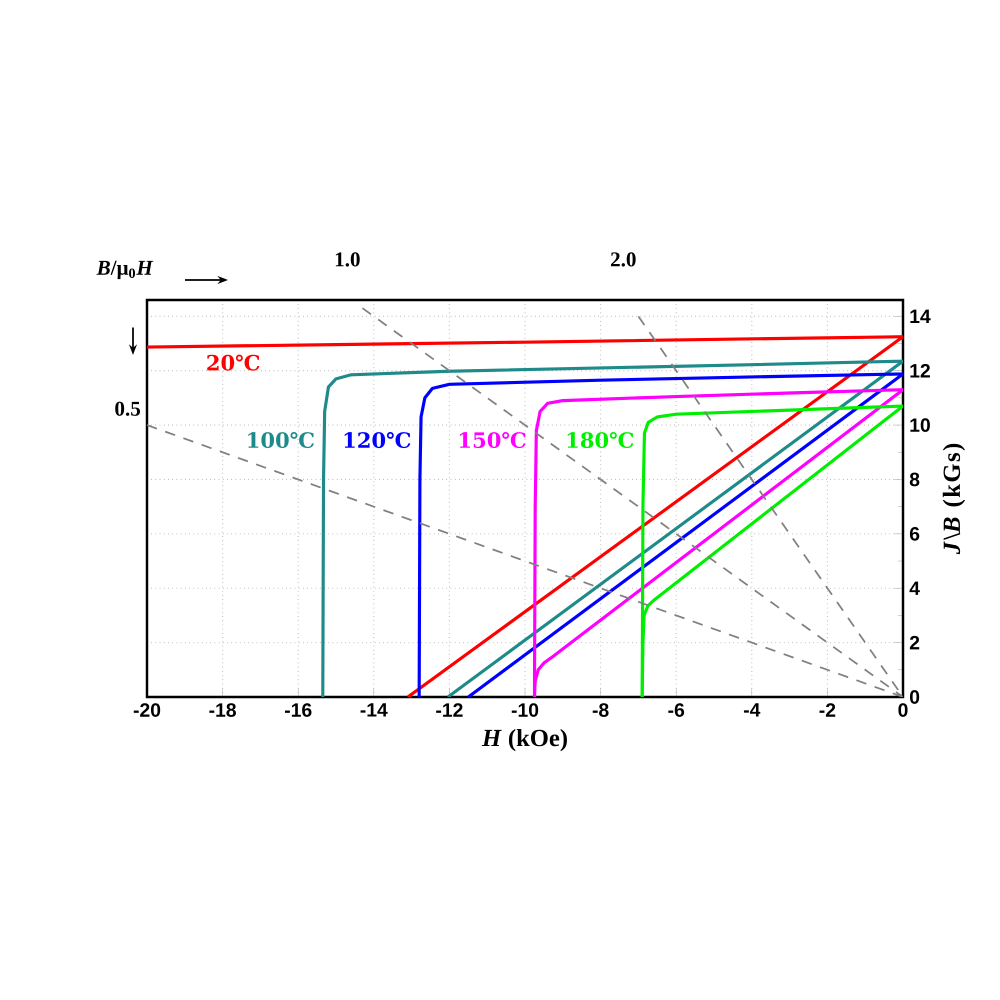 The height and width of the screenshot is (1000, 1000). Describe the element at coordinates (298, 710) in the screenshot. I see `x-tick-label: -16` at that location.